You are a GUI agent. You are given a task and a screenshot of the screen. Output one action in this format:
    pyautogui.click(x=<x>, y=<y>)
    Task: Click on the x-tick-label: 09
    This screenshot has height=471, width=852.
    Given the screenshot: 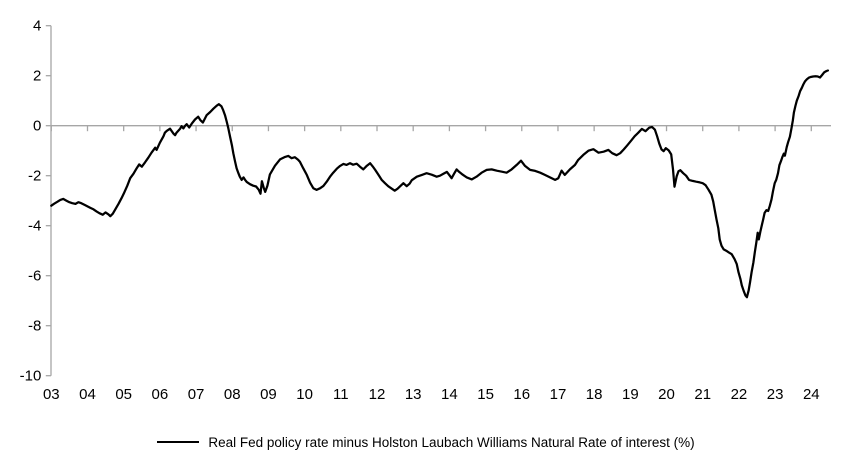 What is the action you would take?
    pyautogui.click(x=268, y=394)
    